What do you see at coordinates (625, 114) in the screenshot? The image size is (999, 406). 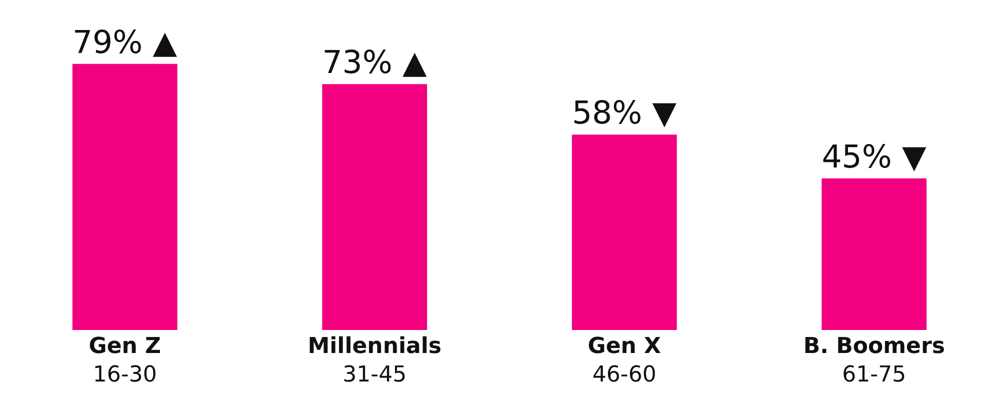 I see `data-label: 58% ▼` at bounding box center [625, 114].